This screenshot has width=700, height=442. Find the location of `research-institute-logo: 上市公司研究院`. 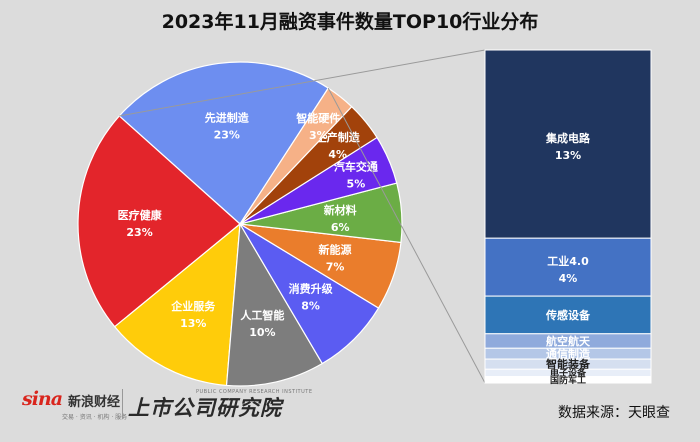

research-institute-logo: 上市公司研究院 is located at coordinates (205, 407).